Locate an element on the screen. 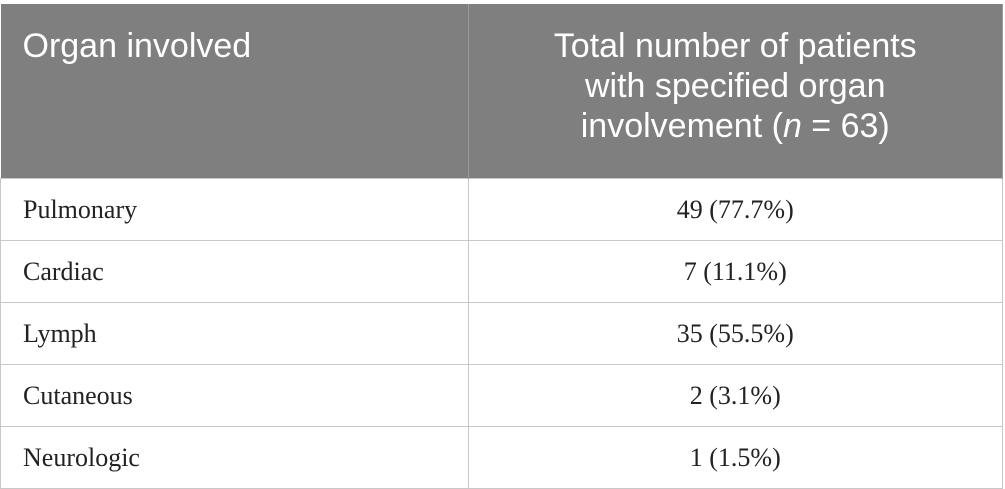 This screenshot has height=489, width=1005. table-row: Neurologic 1 (1.5%) is located at coordinates (501, 457).